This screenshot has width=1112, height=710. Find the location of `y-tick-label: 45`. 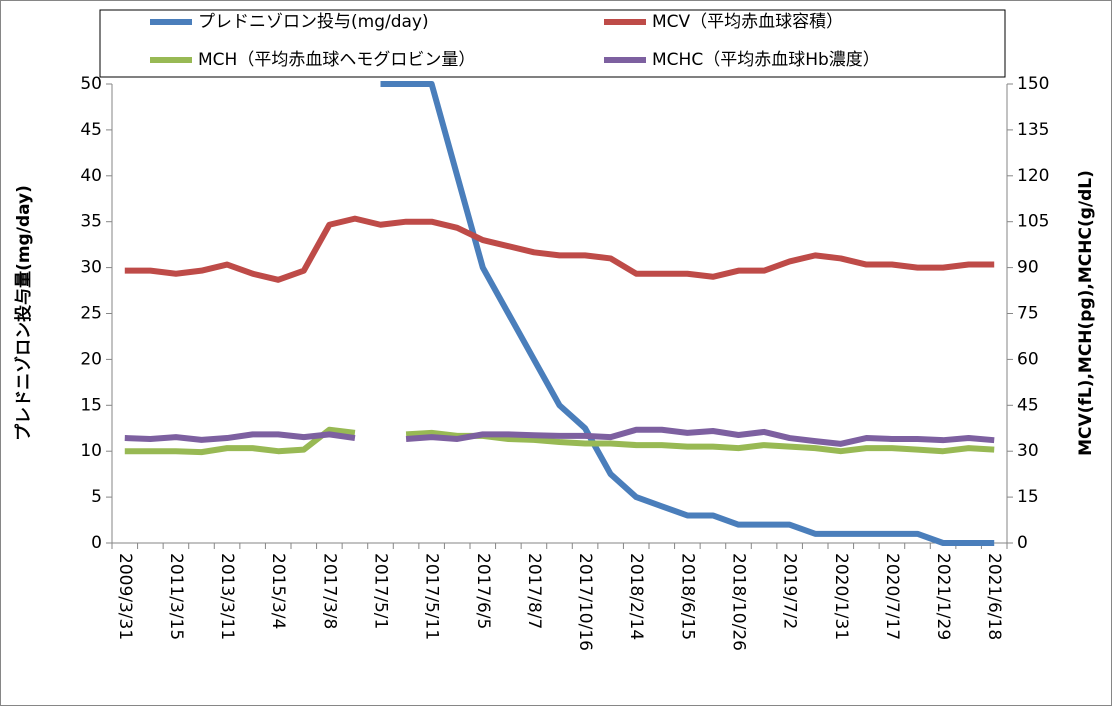

y-tick-label: 45 is located at coordinates (91, 130).